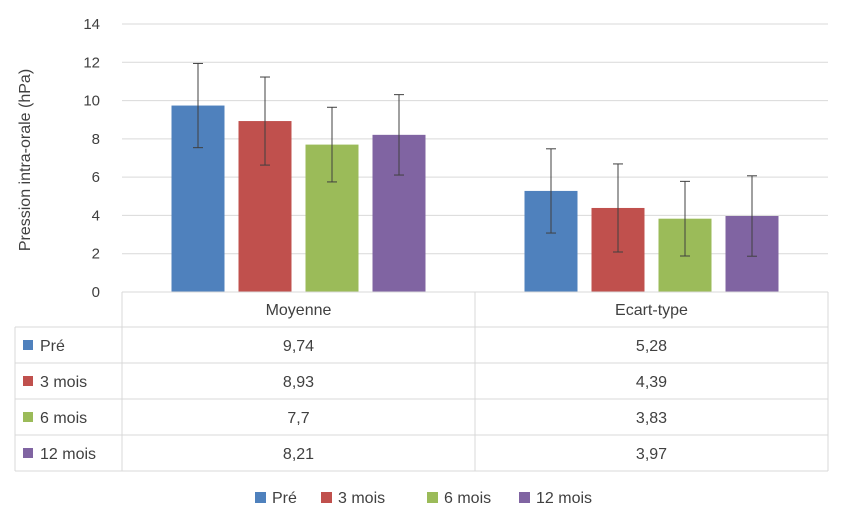 The height and width of the screenshot is (515, 845). What do you see at coordinates (651, 346) in the screenshot?
I see `table-cell-value: 5,28` at bounding box center [651, 346].